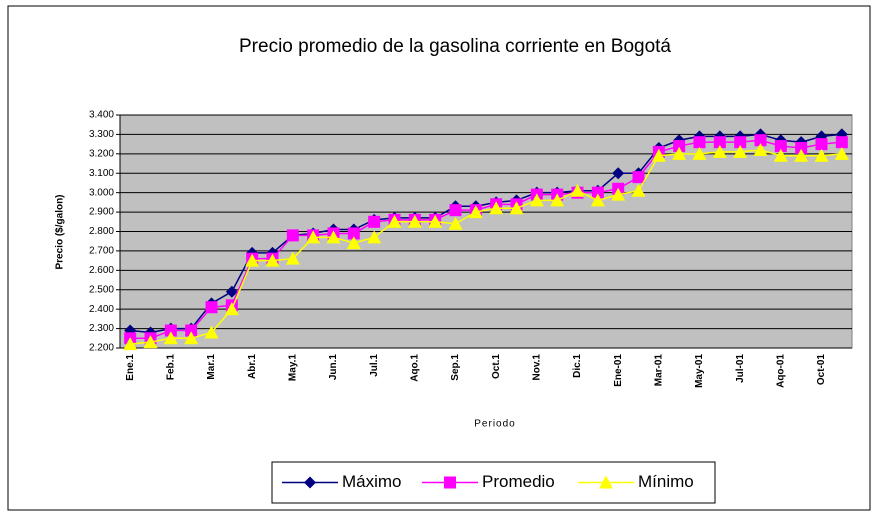 This screenshot has height=521, width=878. Describe the element at coordinates (455, 367) in the screenshot. I see `x-tick-label: Sep.1` at that location.